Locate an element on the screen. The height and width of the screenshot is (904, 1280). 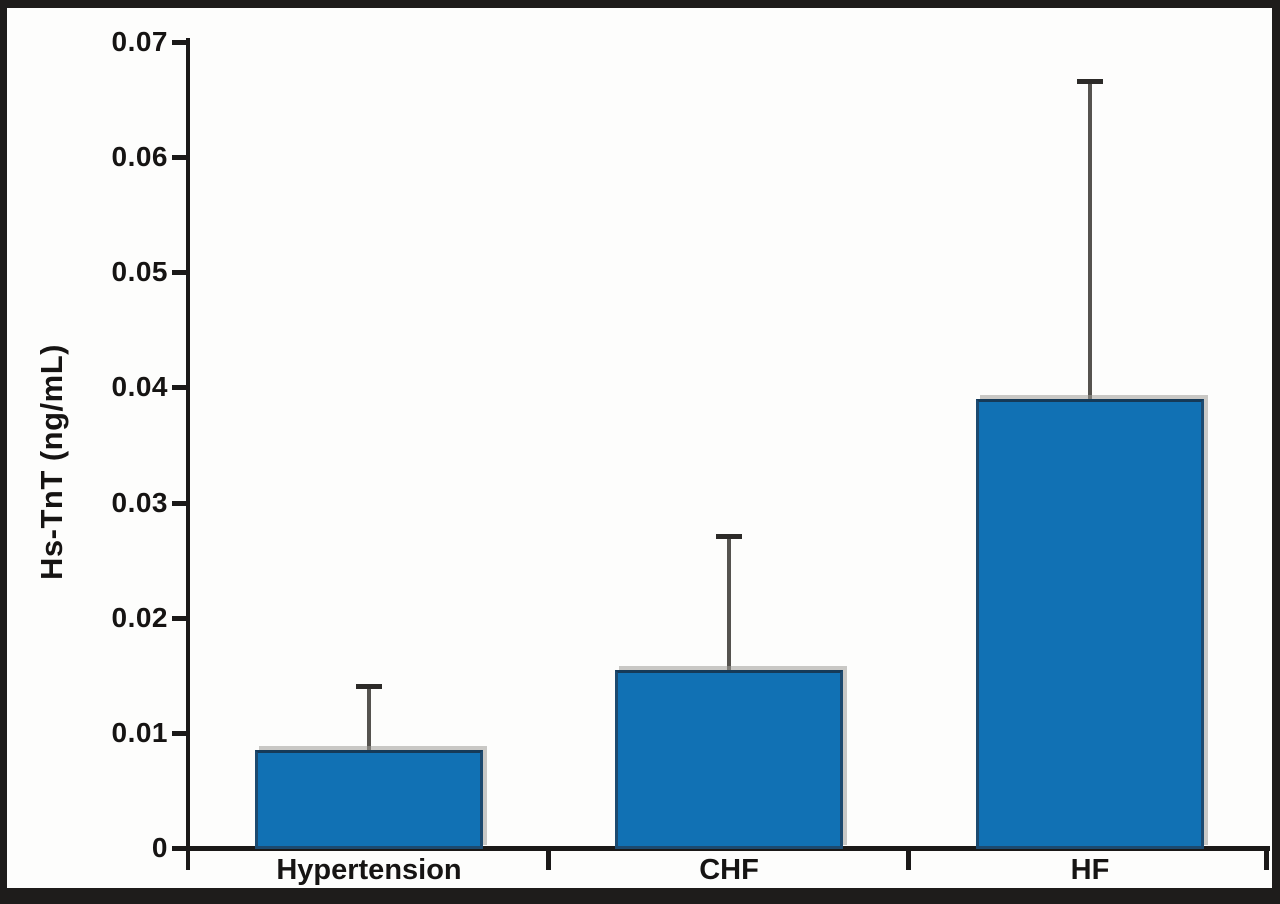
y-tick-label: 0.03 is located at coordinates (139, 502).